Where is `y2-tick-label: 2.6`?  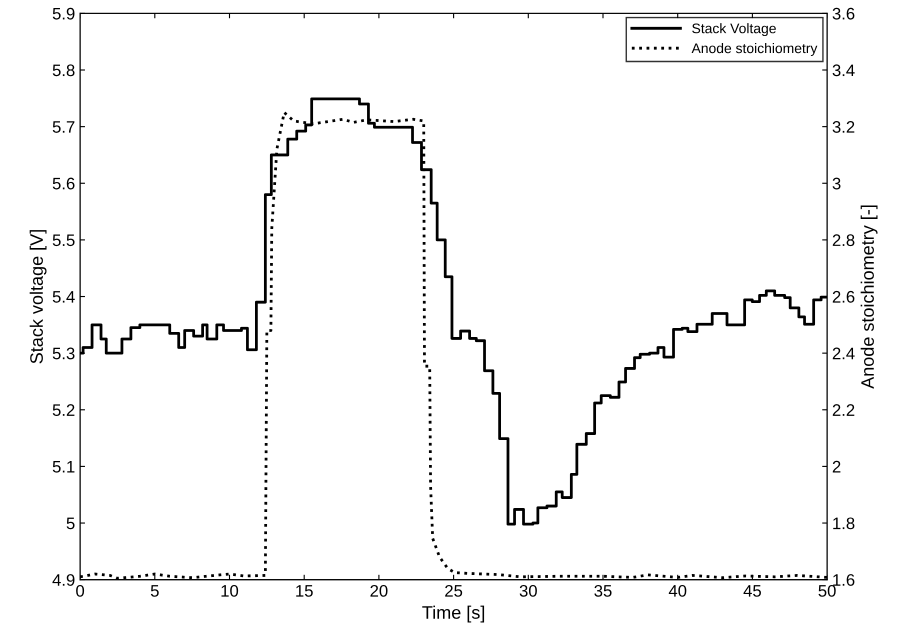 y2-tick-label: 2.6 is located at coordinates (843, 296).